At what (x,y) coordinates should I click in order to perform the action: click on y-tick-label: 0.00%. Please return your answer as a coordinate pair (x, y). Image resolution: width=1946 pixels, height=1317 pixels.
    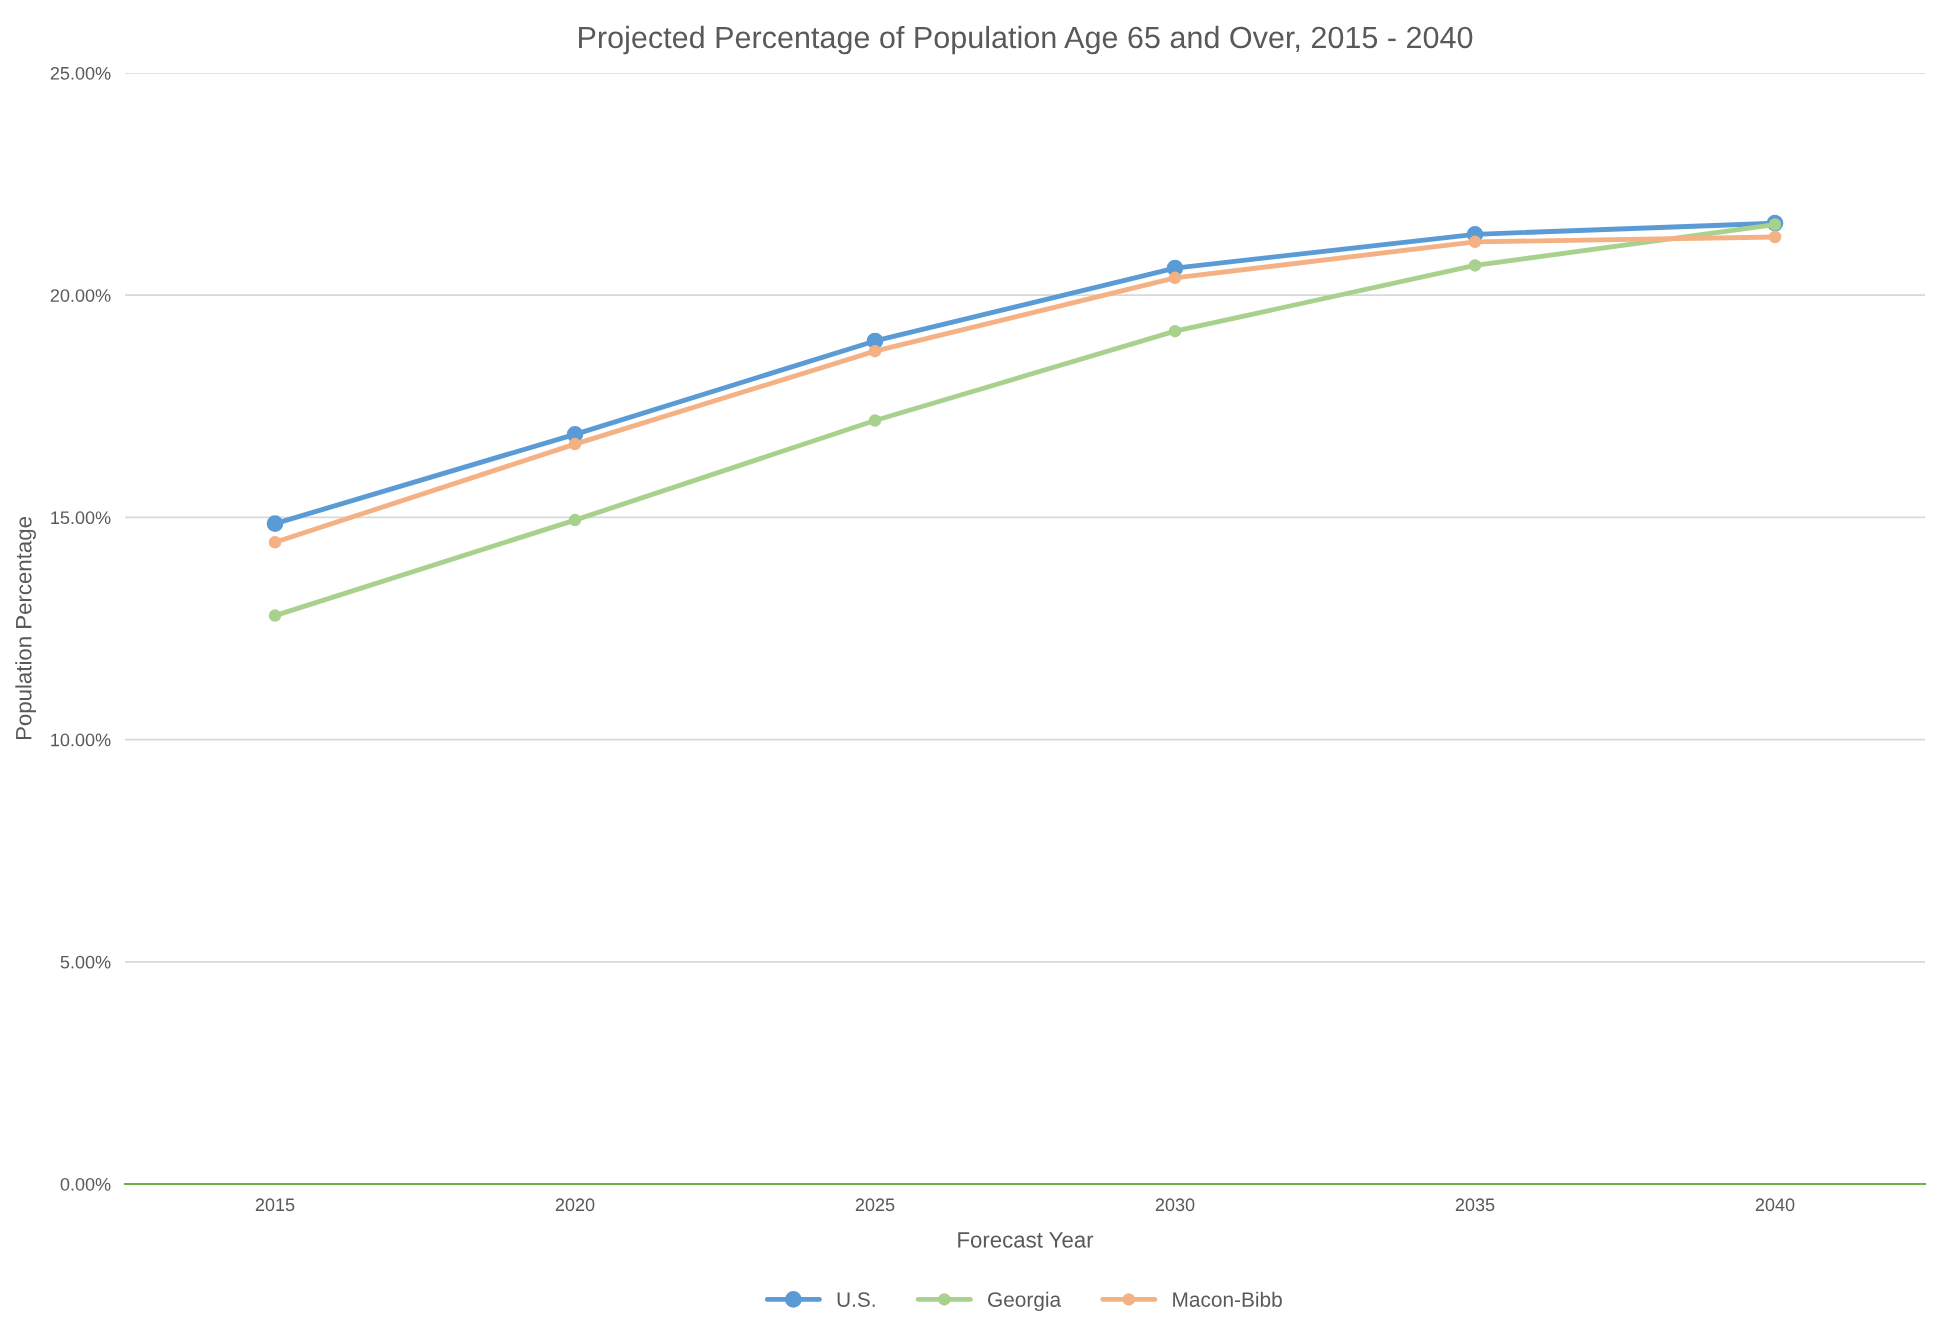
    Looking at the image, I should click on (85, 1184).